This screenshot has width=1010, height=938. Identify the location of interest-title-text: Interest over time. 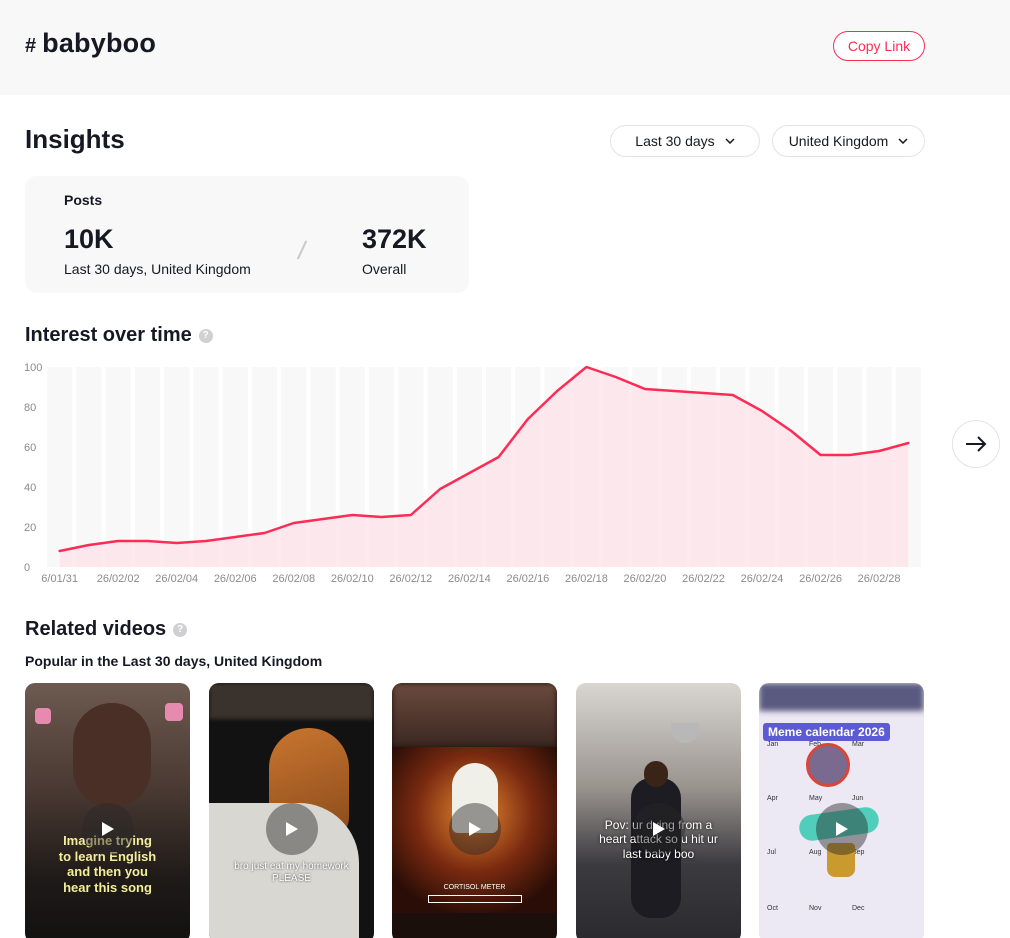
(108, 335).